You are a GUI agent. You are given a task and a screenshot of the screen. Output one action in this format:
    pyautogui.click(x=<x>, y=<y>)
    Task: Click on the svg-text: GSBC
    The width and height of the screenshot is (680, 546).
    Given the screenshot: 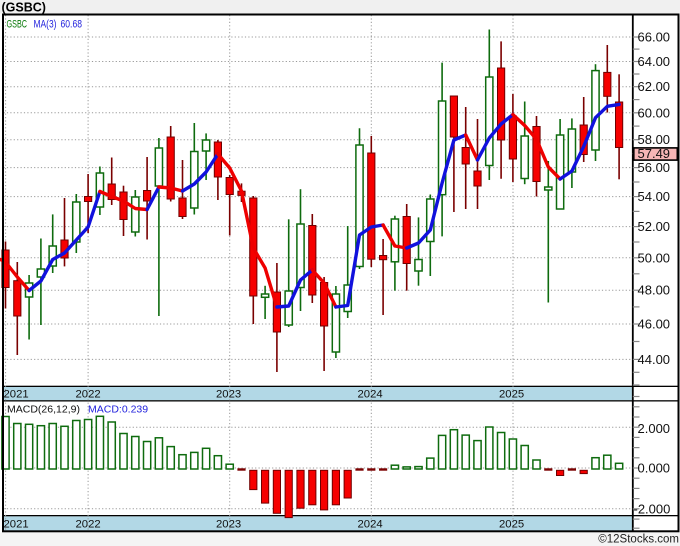 What is the action you would take?
    pyautogui.click(x=17, y=25)
    